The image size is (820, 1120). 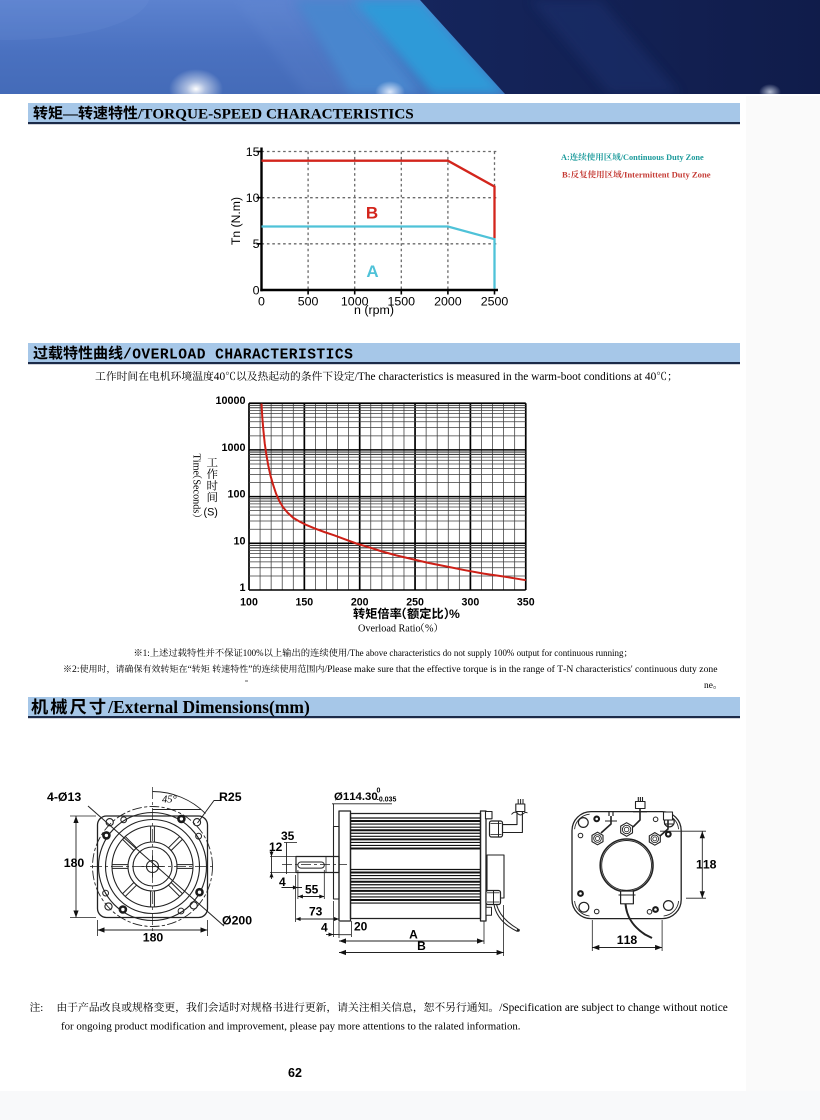 What do you see at coordinates (253, 152) in the screenshot?
I see `svg-text: 15` at bounding box center [253, 152].